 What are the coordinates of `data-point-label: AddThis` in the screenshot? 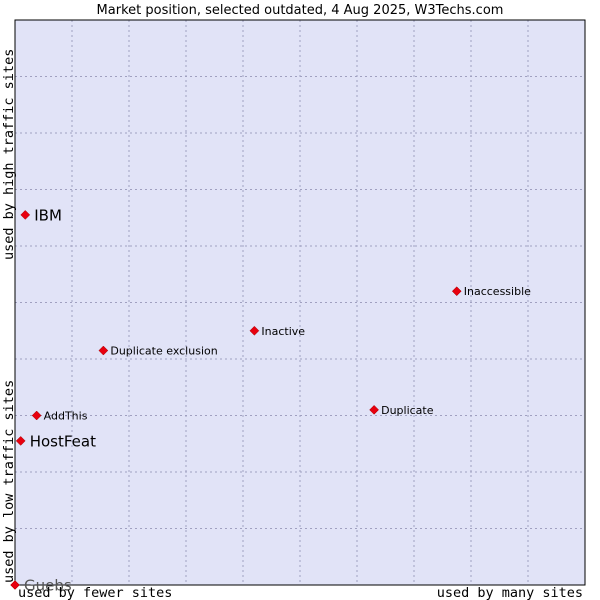 It's located at (66, 416).